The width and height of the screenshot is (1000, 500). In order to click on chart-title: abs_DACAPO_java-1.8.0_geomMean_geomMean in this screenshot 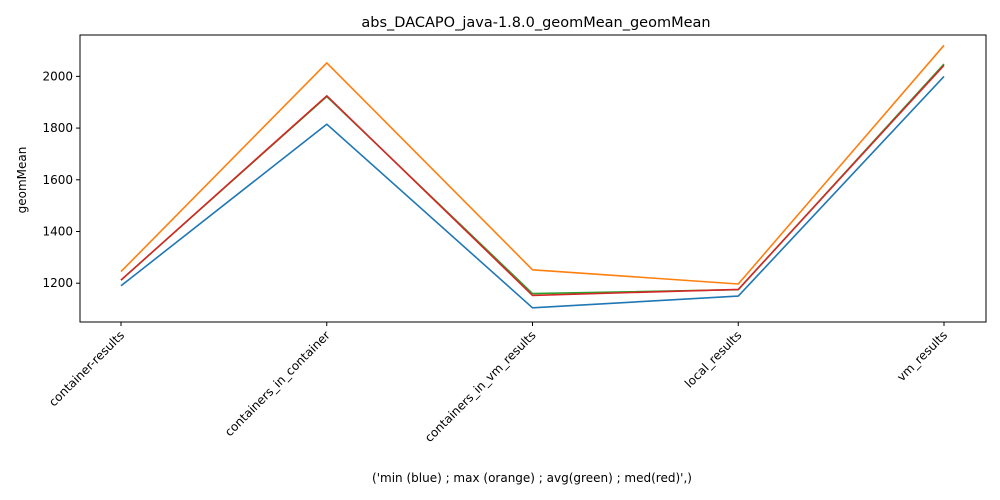, I will do `click(535, 23)`.